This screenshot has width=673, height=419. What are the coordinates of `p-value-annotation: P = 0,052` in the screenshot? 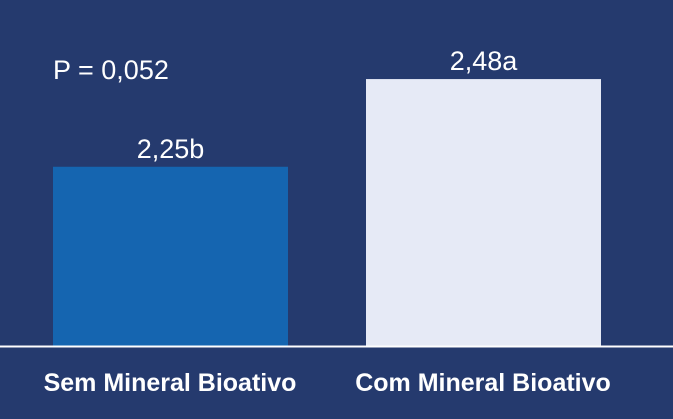 It's located at (111, 70).